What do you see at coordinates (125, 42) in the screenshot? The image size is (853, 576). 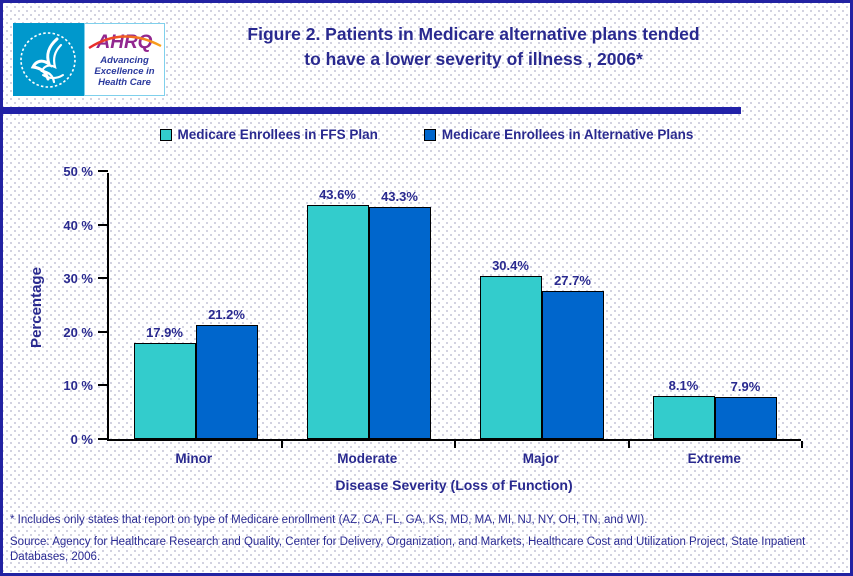 I see `ahrq-arc-icon` at bounding box center [125, 42].